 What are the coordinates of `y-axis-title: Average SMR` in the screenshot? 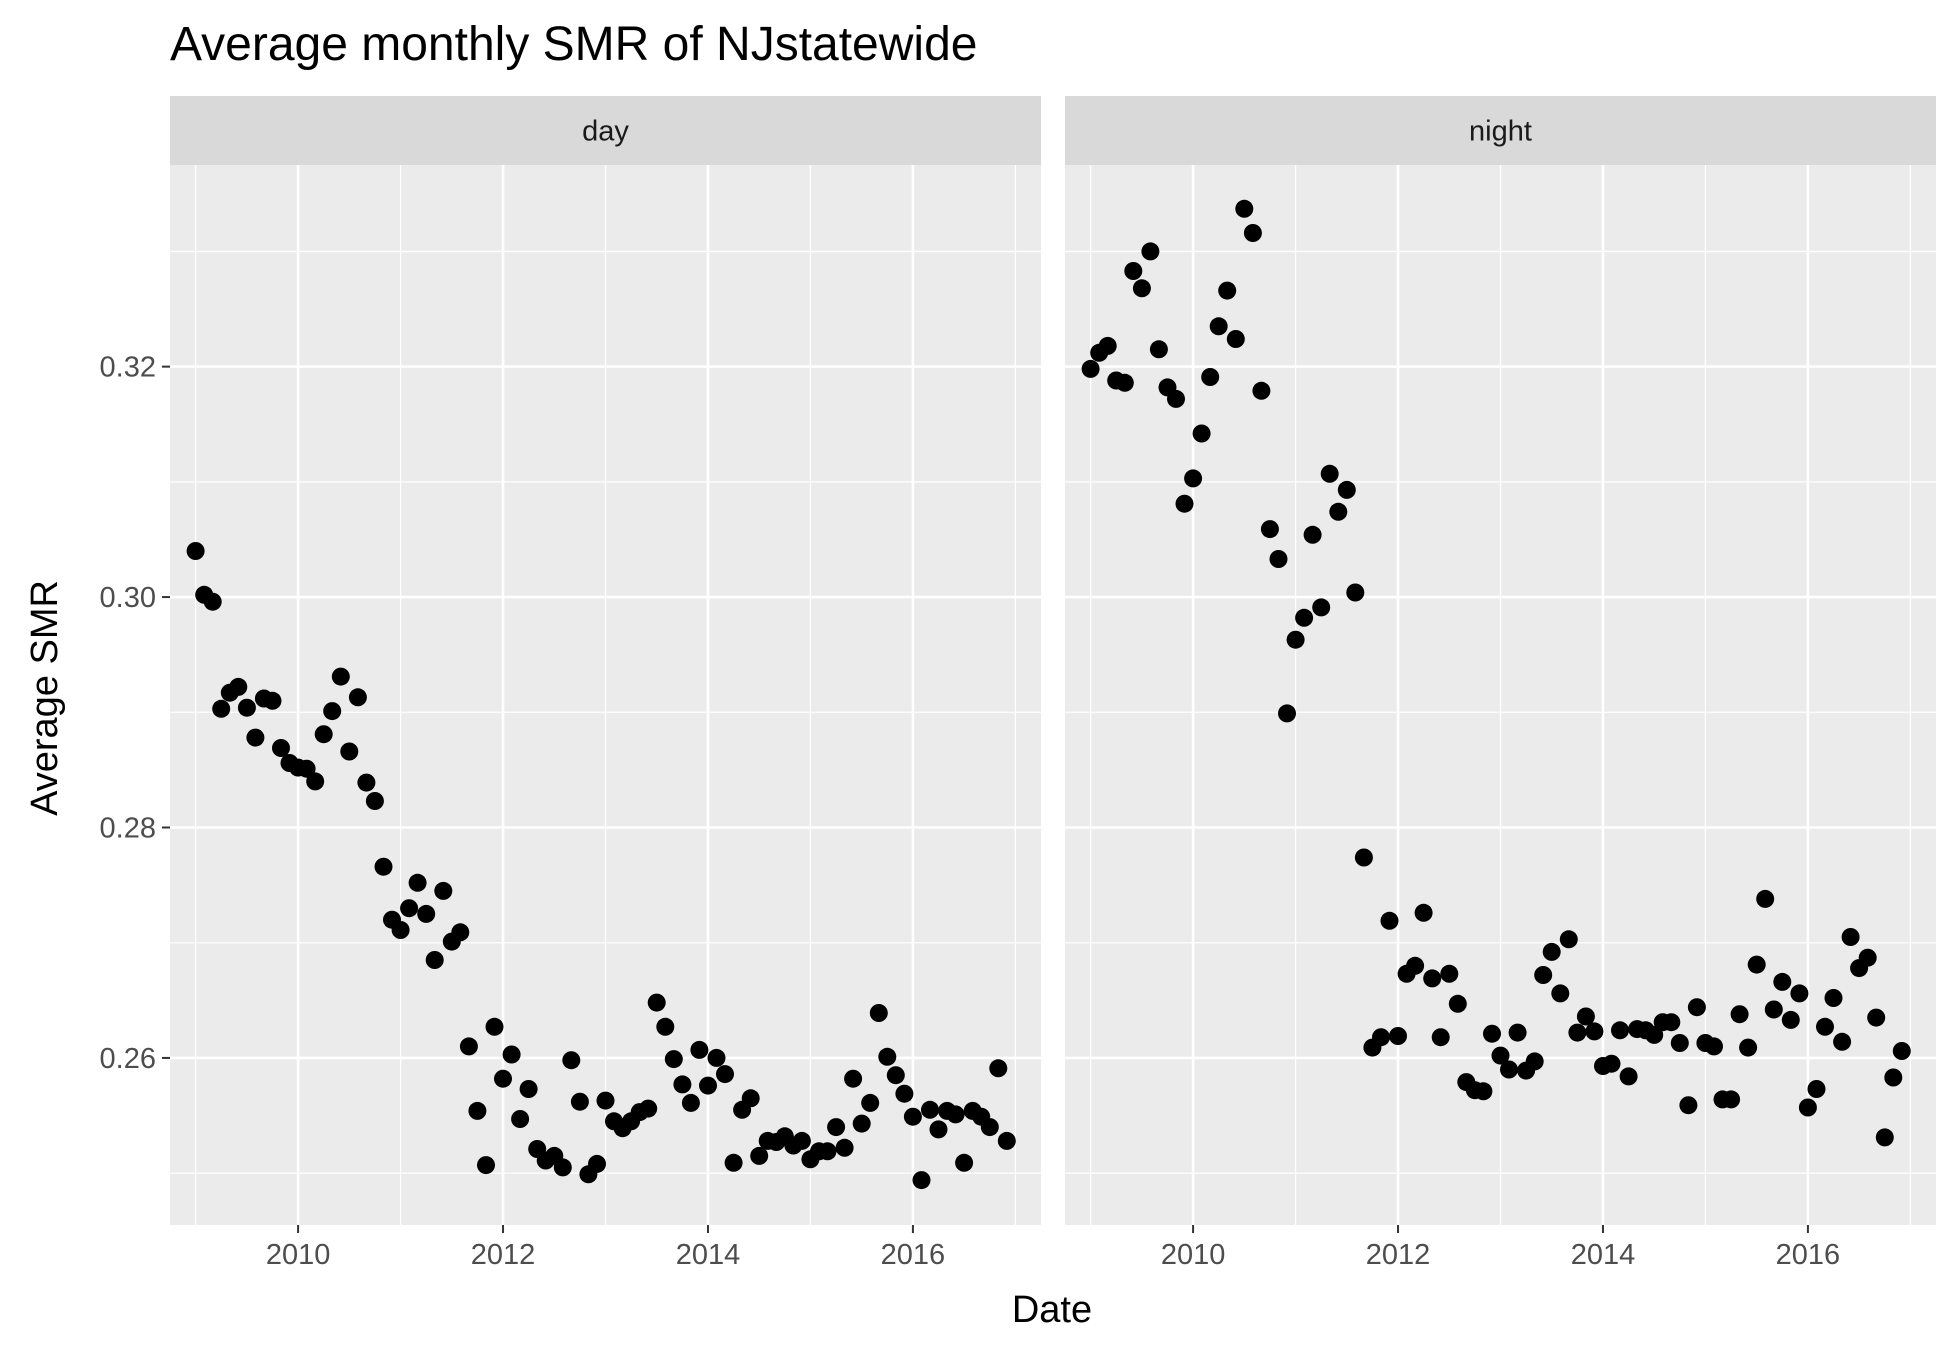 It's located at (45, 698).